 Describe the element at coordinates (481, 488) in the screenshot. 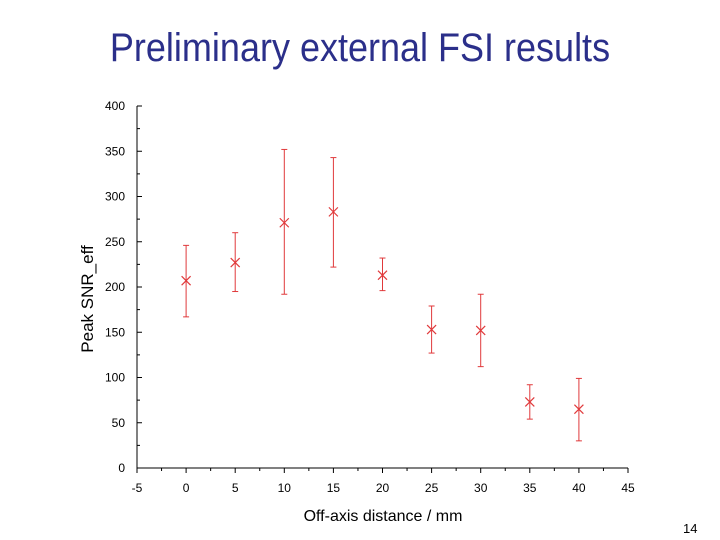

I see `x-tick-label: 30` at that location.